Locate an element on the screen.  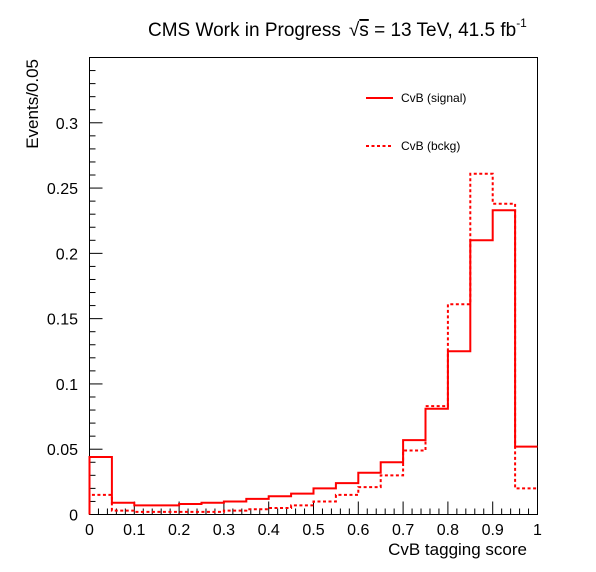
legend: CvB (signal) CvB (bckg) is located at coordinates (416, 122).